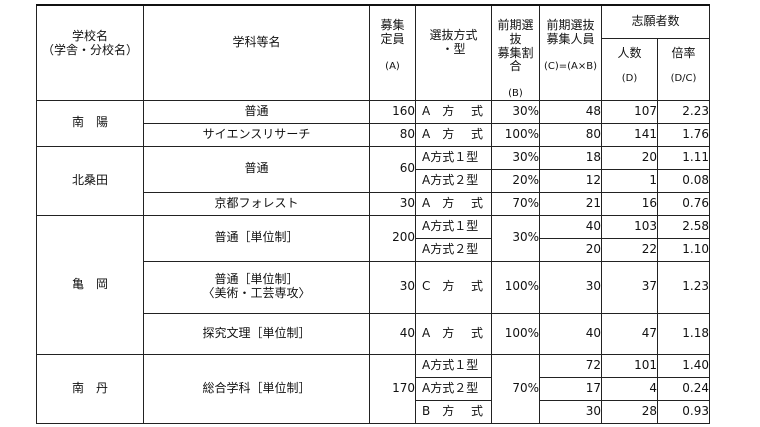 This screenshot has width=760, height=427. What do you see at coordinates (683, 53) in the screenshot?
I see `header-rate-label: 倍率` at bounding box center [683, 53].